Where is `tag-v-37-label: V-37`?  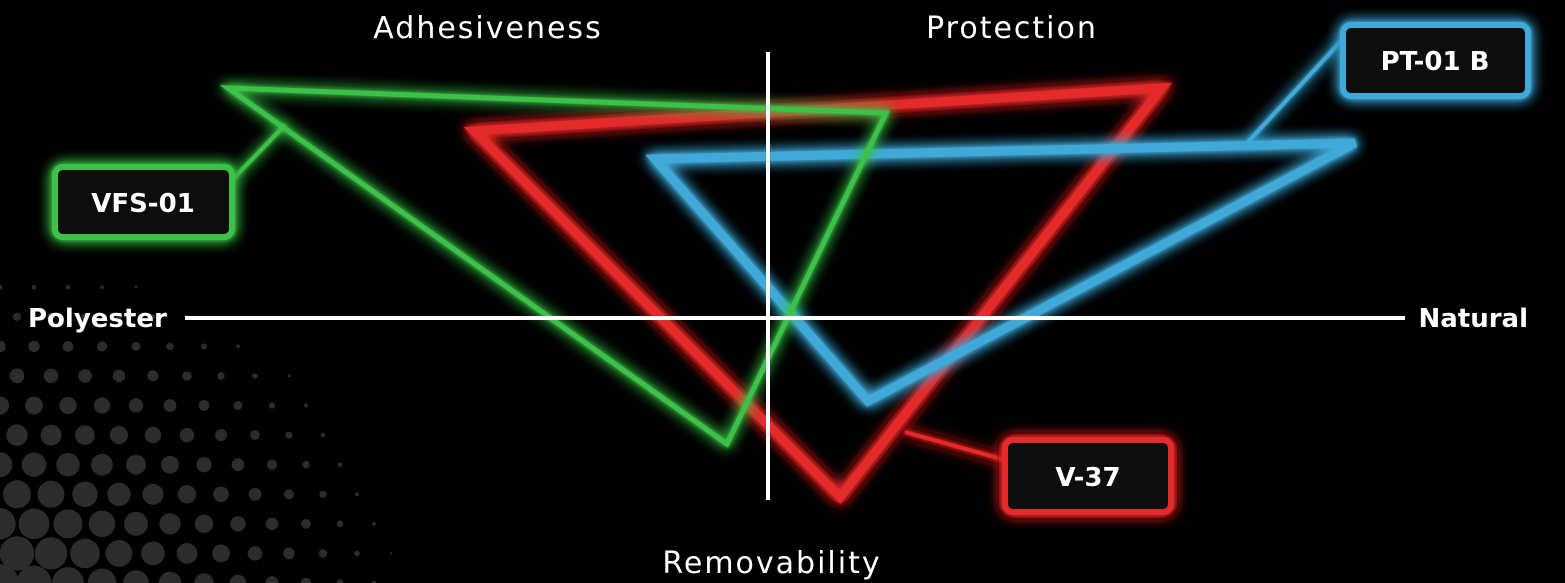 tag-v-37-label: V-37 is located at coordinates (1087, 478).